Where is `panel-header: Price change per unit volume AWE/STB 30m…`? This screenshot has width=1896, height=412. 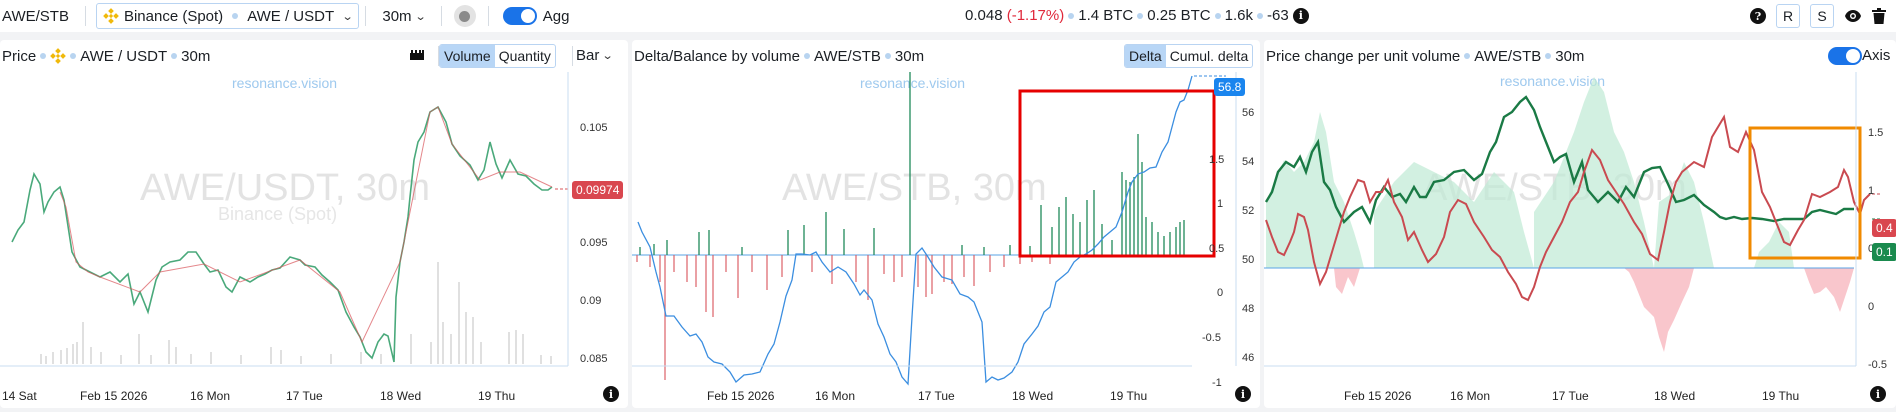
panel-header: Price change per unit volume AWE/STB 30m… is located at coordinates (1580, 56).